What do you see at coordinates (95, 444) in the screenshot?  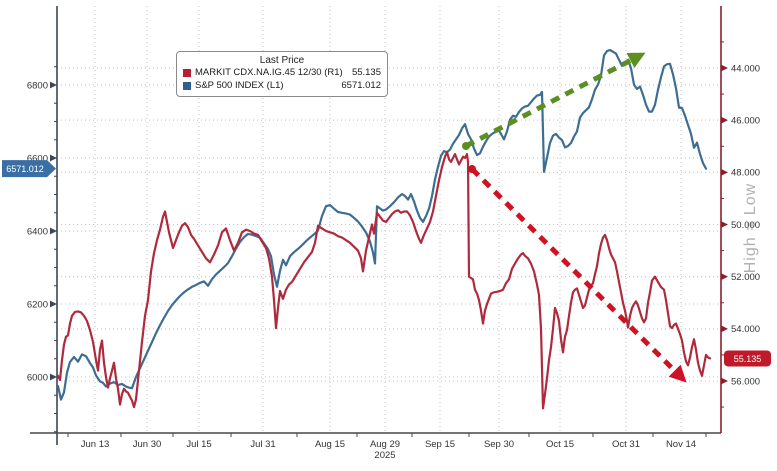 I see `x-axis-tick-label: Jun 13` at bounding box center [95, 444].